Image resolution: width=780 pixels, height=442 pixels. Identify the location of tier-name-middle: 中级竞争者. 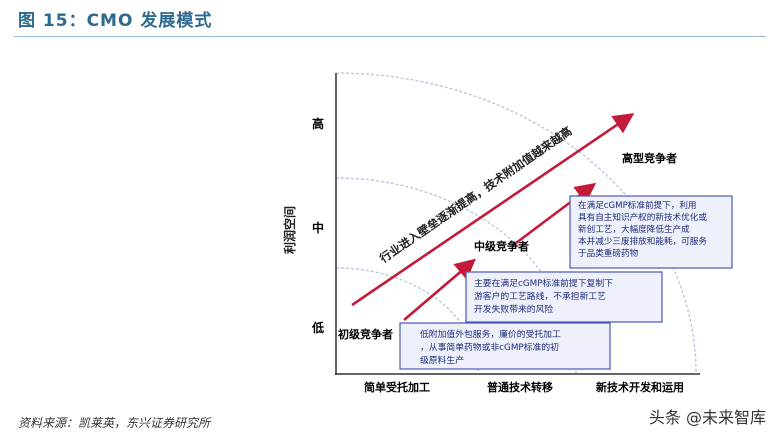
(501, 246).